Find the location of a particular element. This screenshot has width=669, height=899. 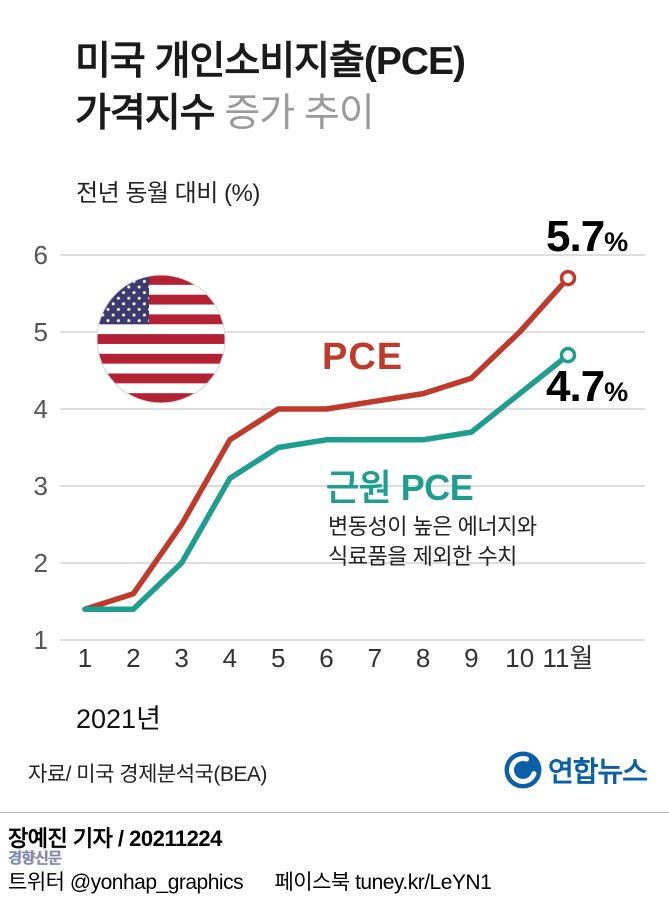

core-pce-end-number: 4.7 is located at coordinates (575, 386).